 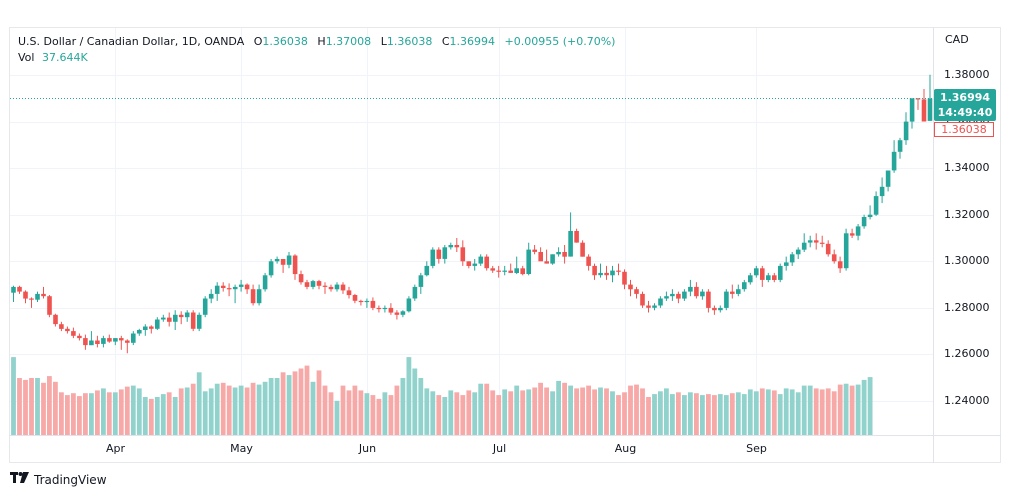 What do you see at coordinates (316, 58) in the screenshot?
I see `legend-volume-row: Vol 37.644K` at bounding box center [316, 58].